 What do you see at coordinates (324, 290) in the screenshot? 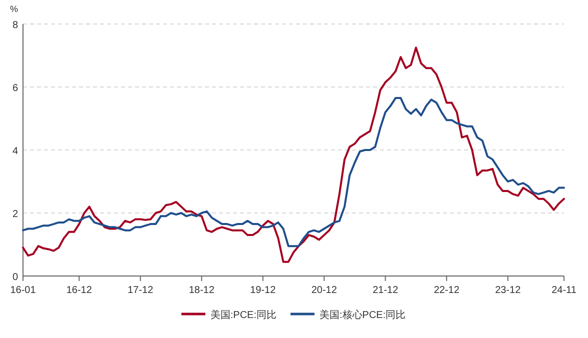
I see `x-tick-label: 20-12` at bounding box center [324, 290].